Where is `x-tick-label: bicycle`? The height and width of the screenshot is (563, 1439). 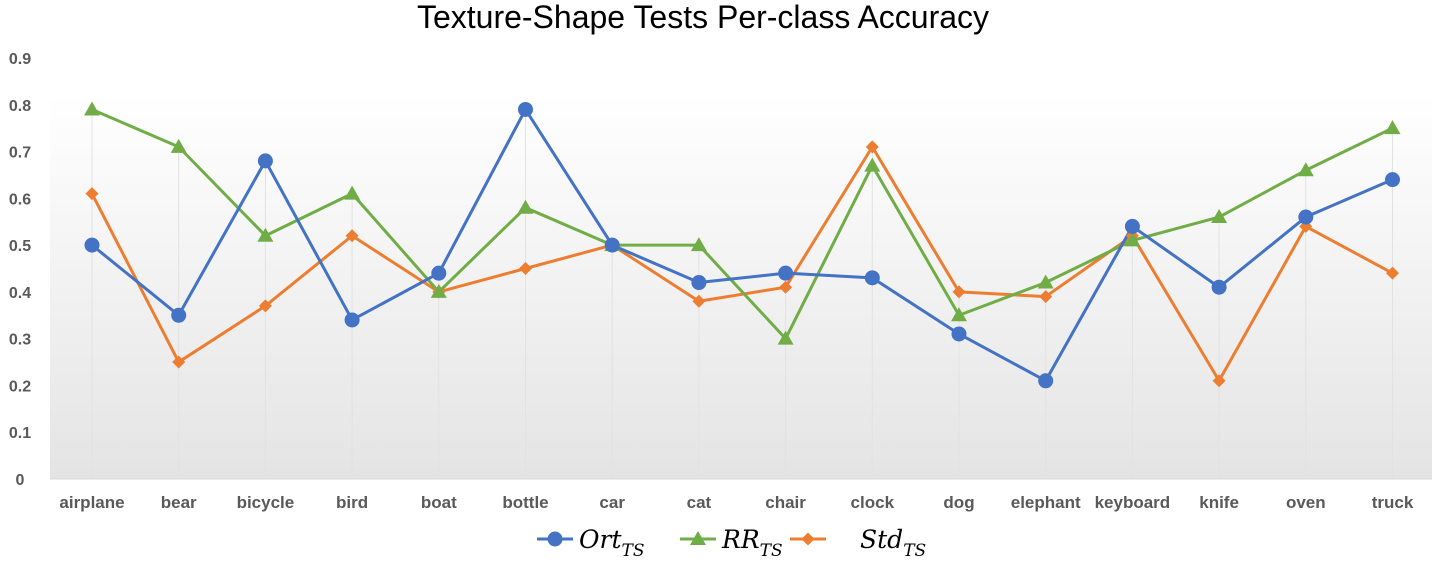 x-tick-label: bicycle is located at coordinates (266, 502).